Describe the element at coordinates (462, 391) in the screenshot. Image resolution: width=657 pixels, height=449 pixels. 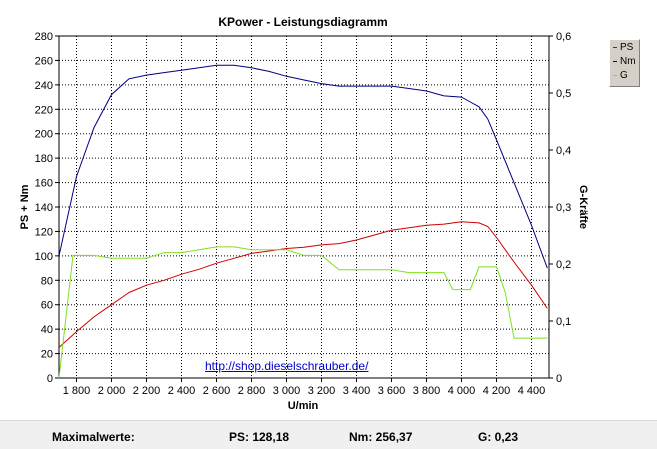
I see `x-tick-label: 4 000` at that location.